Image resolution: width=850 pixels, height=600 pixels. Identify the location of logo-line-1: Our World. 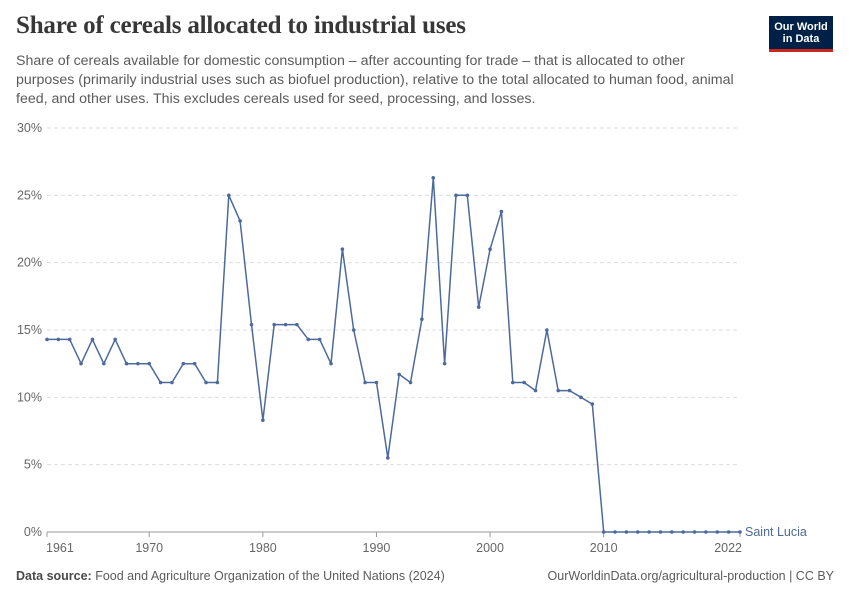
(801, 27).